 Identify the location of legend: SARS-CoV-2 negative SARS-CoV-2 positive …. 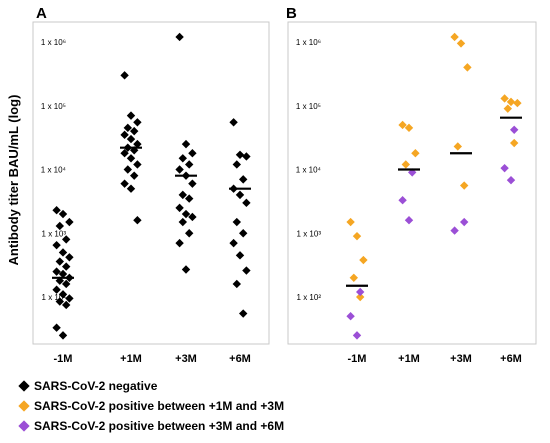
(150, 406).